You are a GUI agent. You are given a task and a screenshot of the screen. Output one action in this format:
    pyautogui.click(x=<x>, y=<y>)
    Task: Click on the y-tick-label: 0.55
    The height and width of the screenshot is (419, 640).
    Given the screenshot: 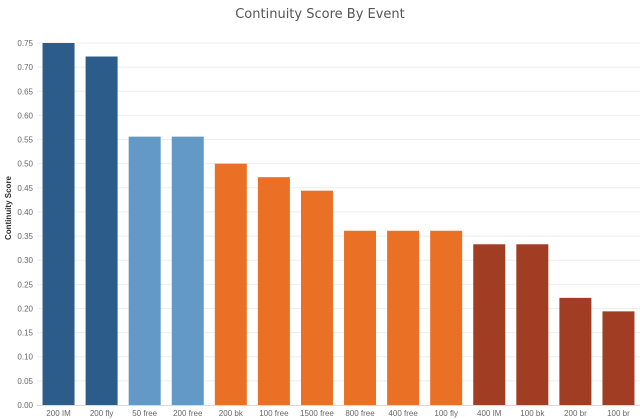 What is the action you would take?
    pyautogui.click(x=25, y=140)
    